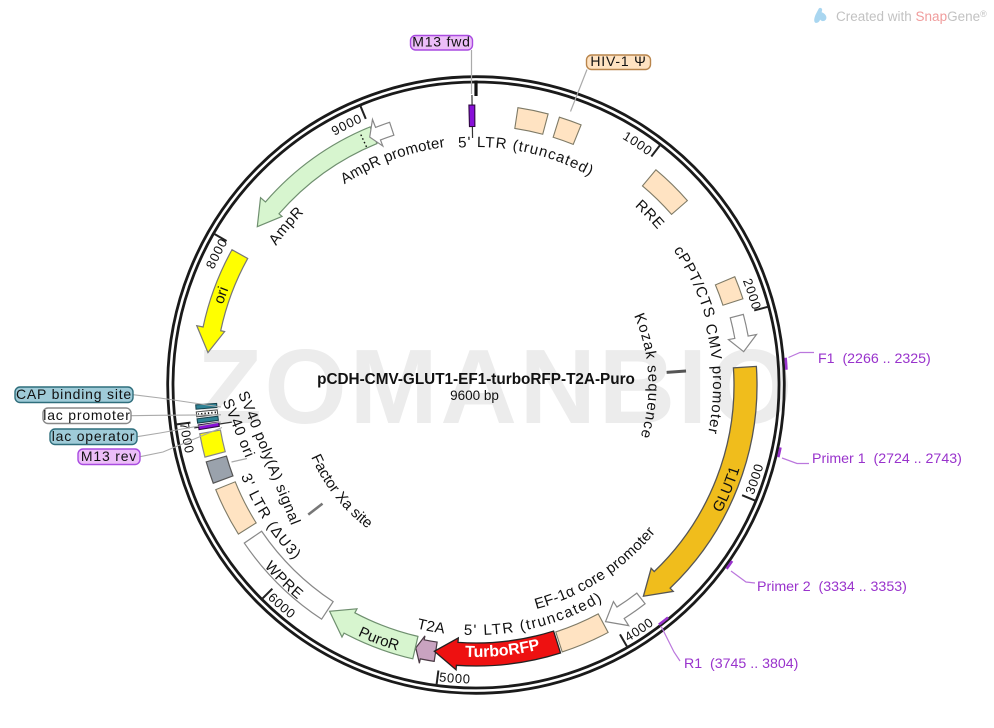  Describe the element at coordinates (476, 379) in the screenshot. I see `svg-text:pCDH-CMV-GLUT1-EF1-turboRFP-T2: pCDH-CMV-GLUT1-EF1-turboRFP-T2A-Puro` at that location.